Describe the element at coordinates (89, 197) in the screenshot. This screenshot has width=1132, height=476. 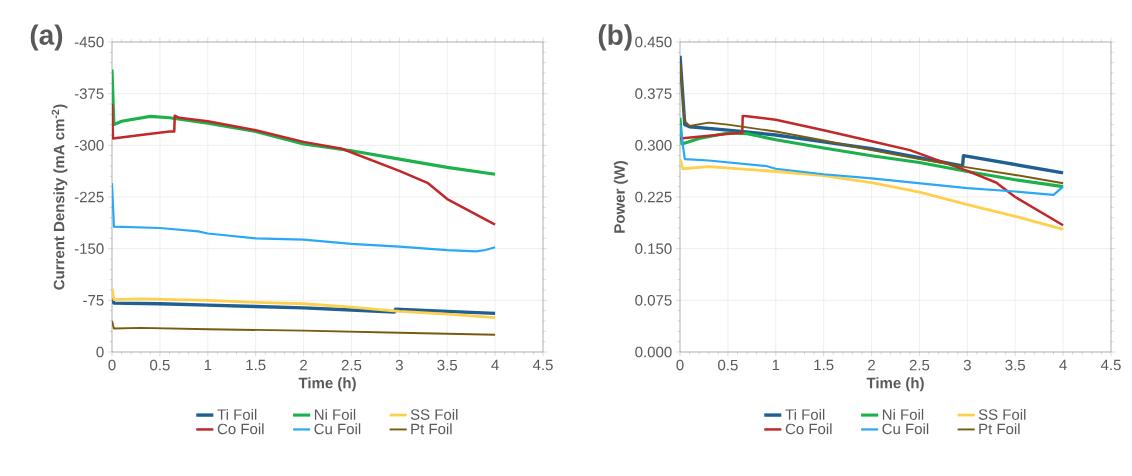
I see `y-tick-label: -225` at that location.